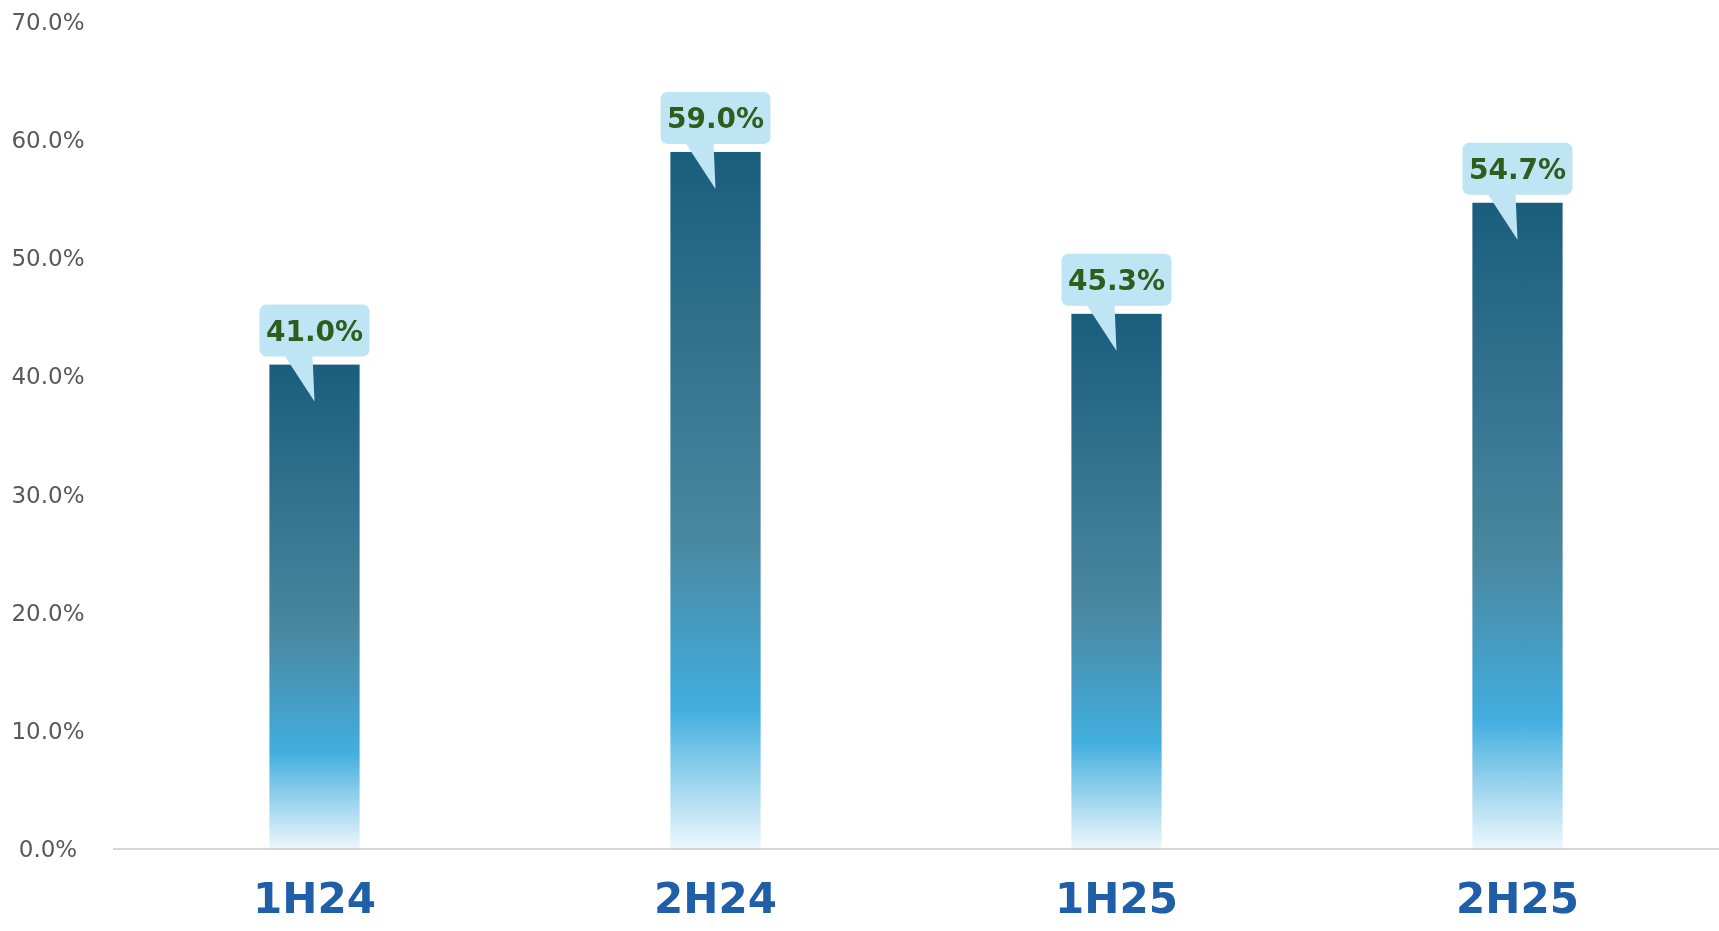  What do you see at coordinates (48, 140) in the screenshot?
I see `y-tick-label: 60.0%` at bounding box center [48, 140].